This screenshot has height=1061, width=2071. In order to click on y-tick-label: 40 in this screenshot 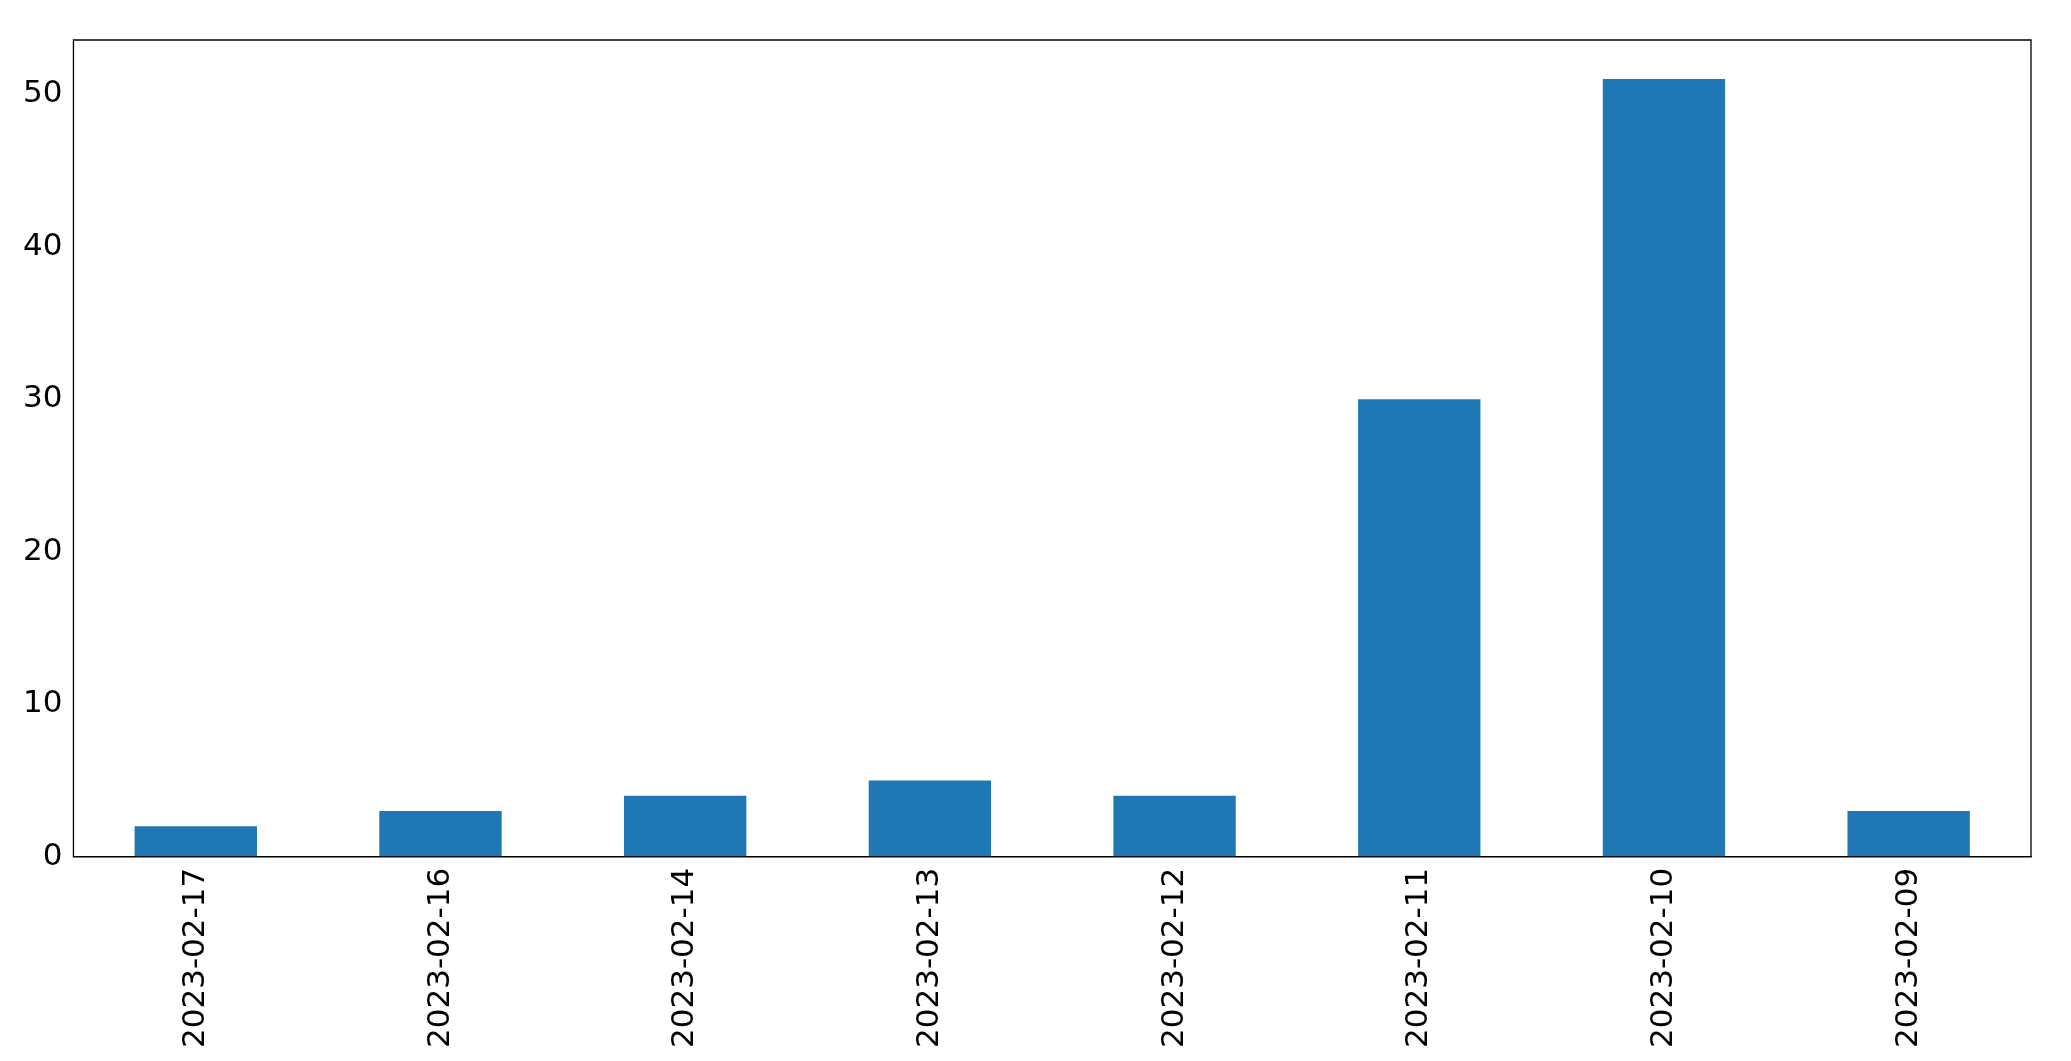, I will do `click(42, 243)`.